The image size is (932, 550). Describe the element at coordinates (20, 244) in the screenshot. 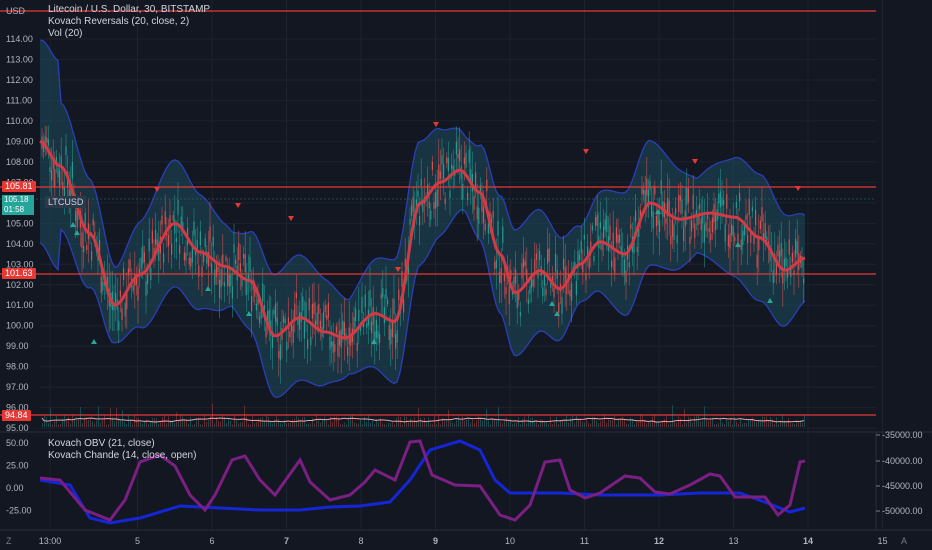

I see `price-axis-label: 104.00` at that location.